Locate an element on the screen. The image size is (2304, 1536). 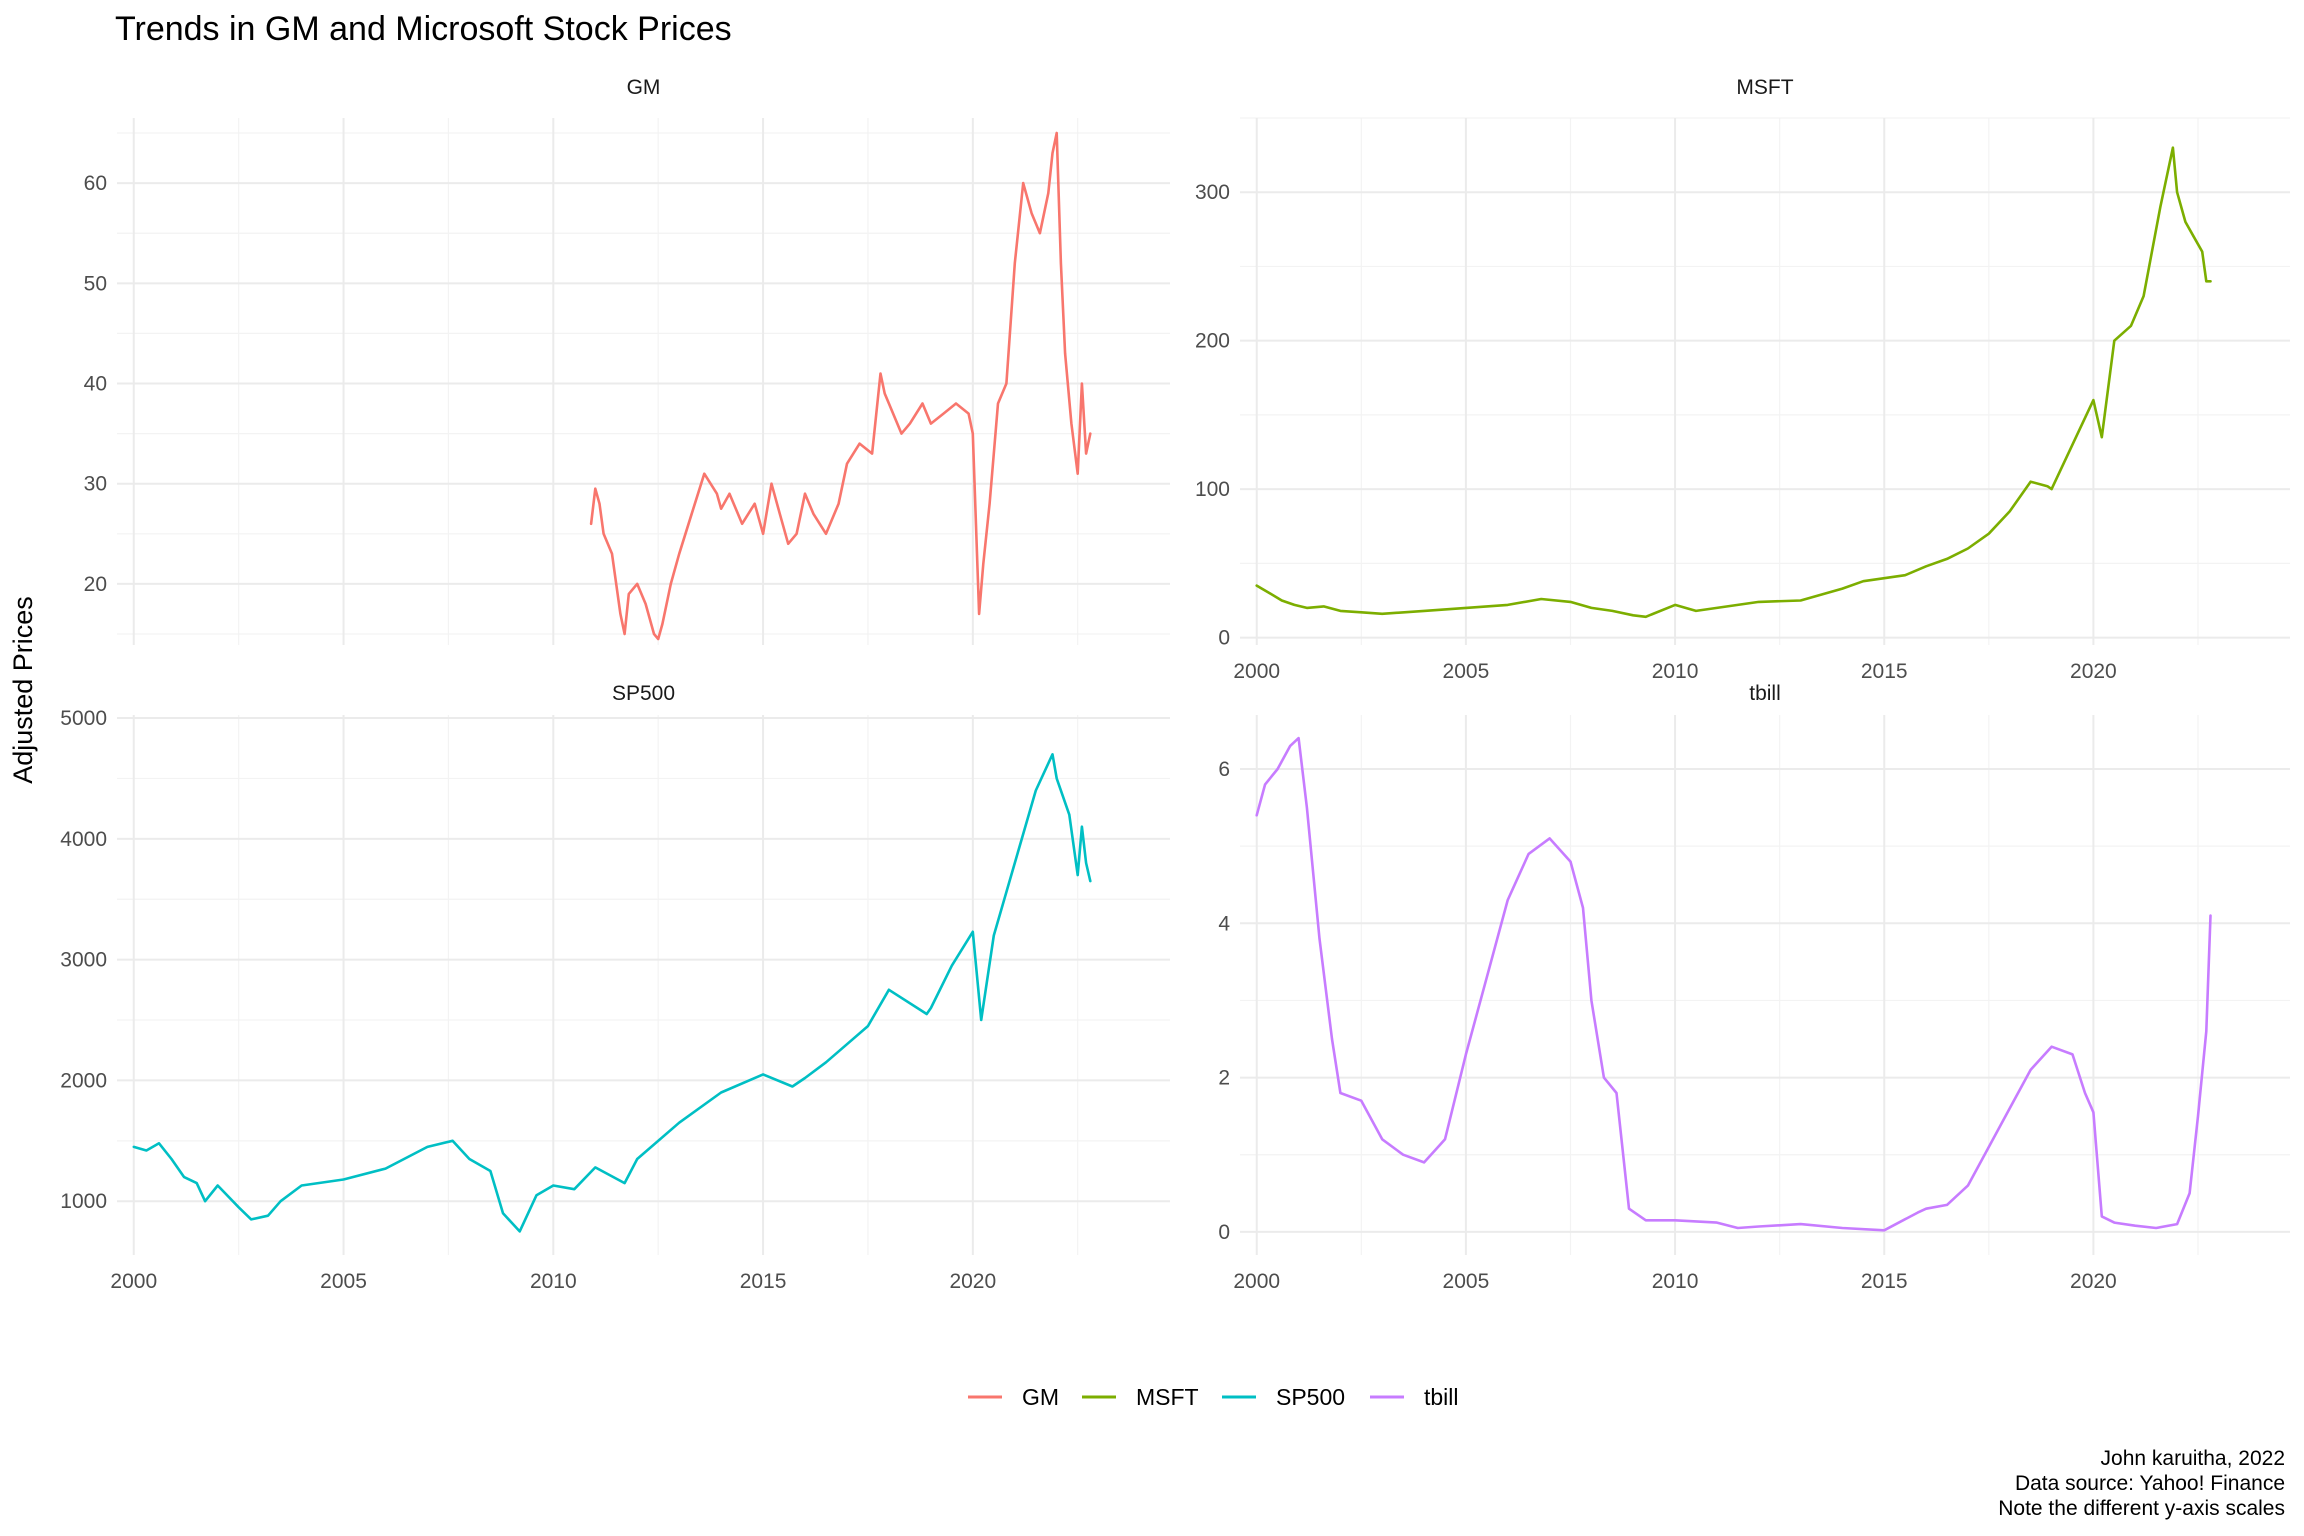
caption-source: Data source: Yahoo! Finance is located at coordinates (2150, 1483).